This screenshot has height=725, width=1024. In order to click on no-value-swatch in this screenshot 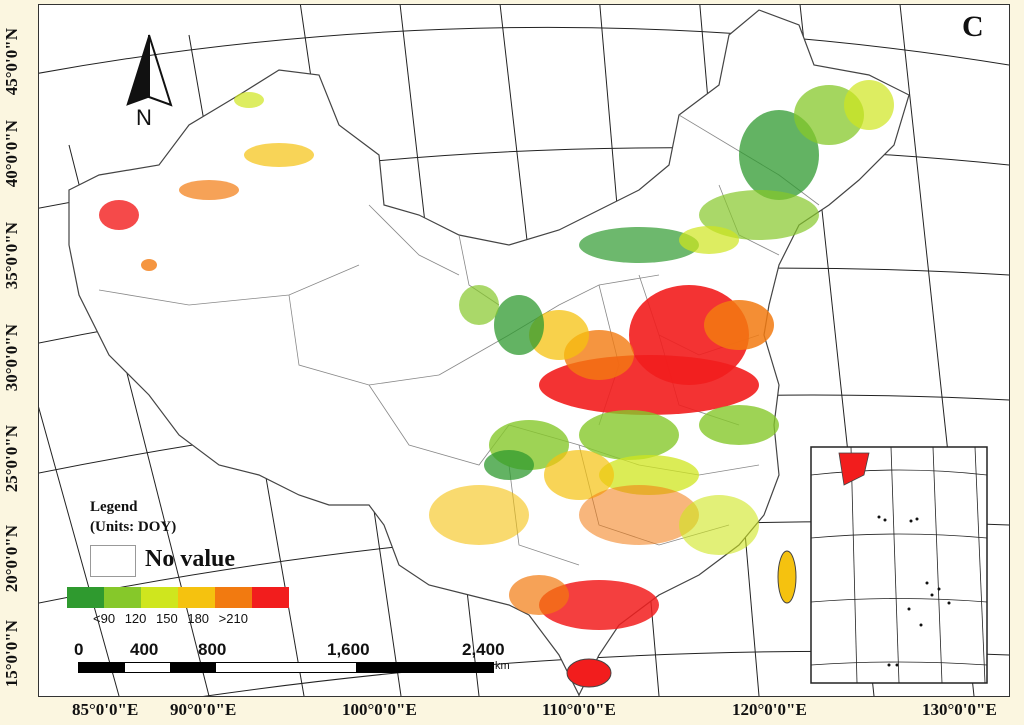, I will do `click(113, 561)`.